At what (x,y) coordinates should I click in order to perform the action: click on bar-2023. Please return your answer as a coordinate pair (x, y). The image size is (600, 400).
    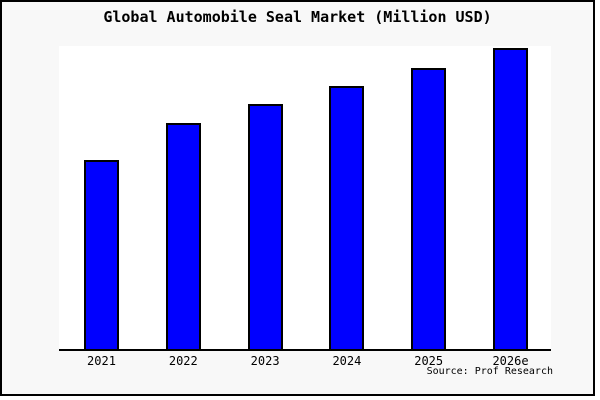
    Looking at the image, I should click on (265, 226).